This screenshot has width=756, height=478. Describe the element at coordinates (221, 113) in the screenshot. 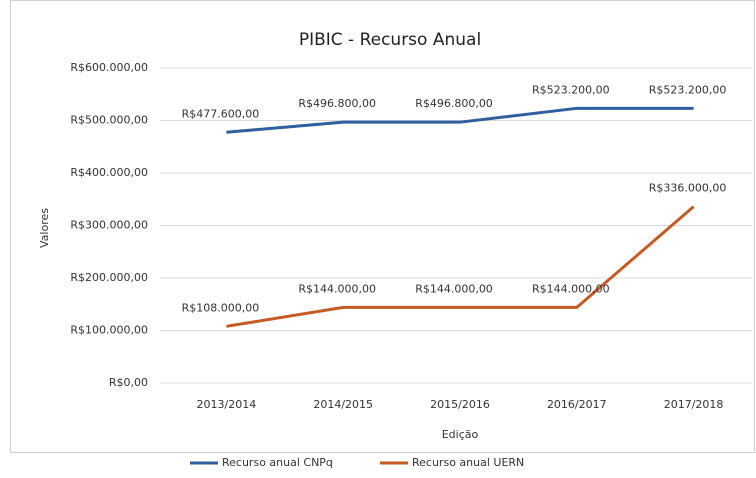

I see `data-label: R$477.600,00` at that location.